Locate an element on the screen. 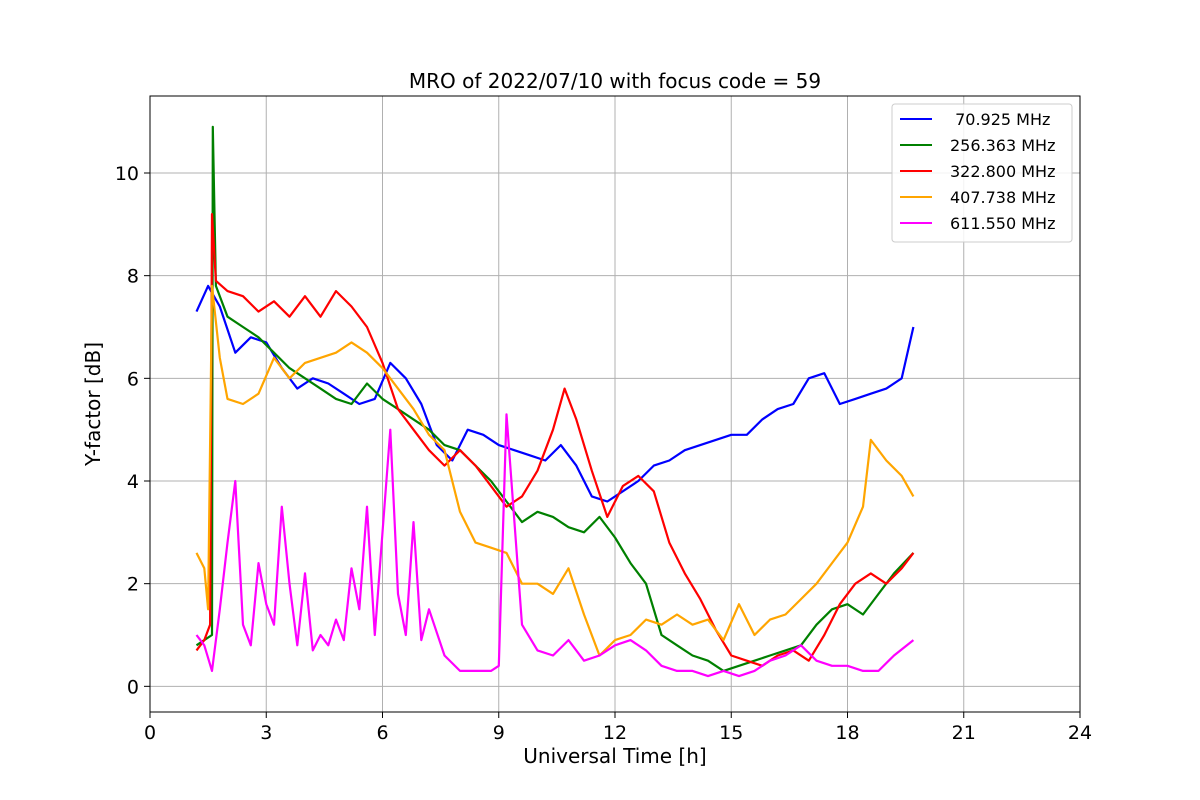 The image size is (1200, 800). x-tick-label: 18 is located at coordinates (847, 733).